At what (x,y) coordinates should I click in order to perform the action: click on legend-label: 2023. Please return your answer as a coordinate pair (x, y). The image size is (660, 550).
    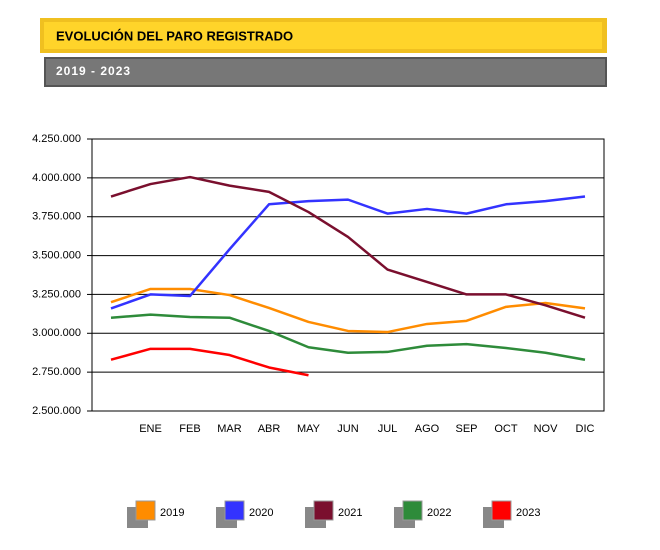
    Looking at the image, I should click on (528, 513).